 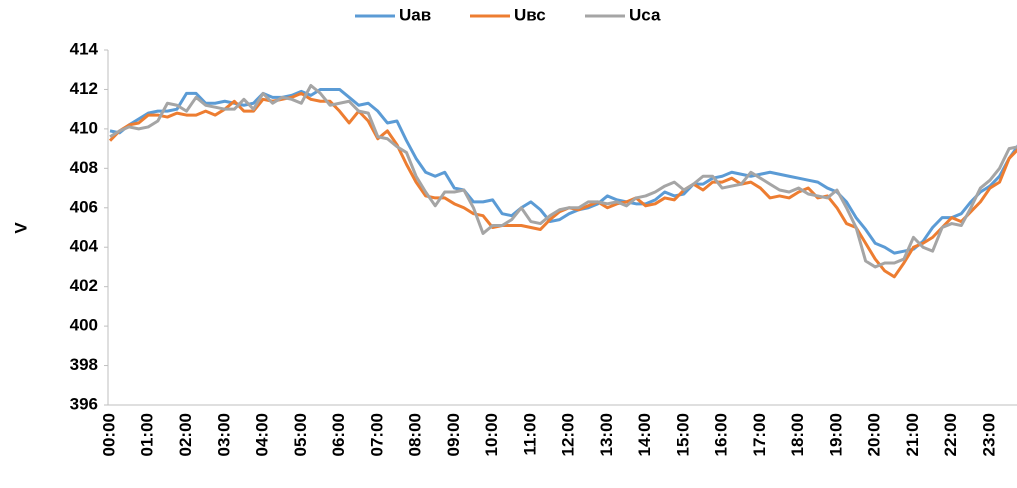 I want to click on y-tick-label: 400, so click(x=84, y=325).